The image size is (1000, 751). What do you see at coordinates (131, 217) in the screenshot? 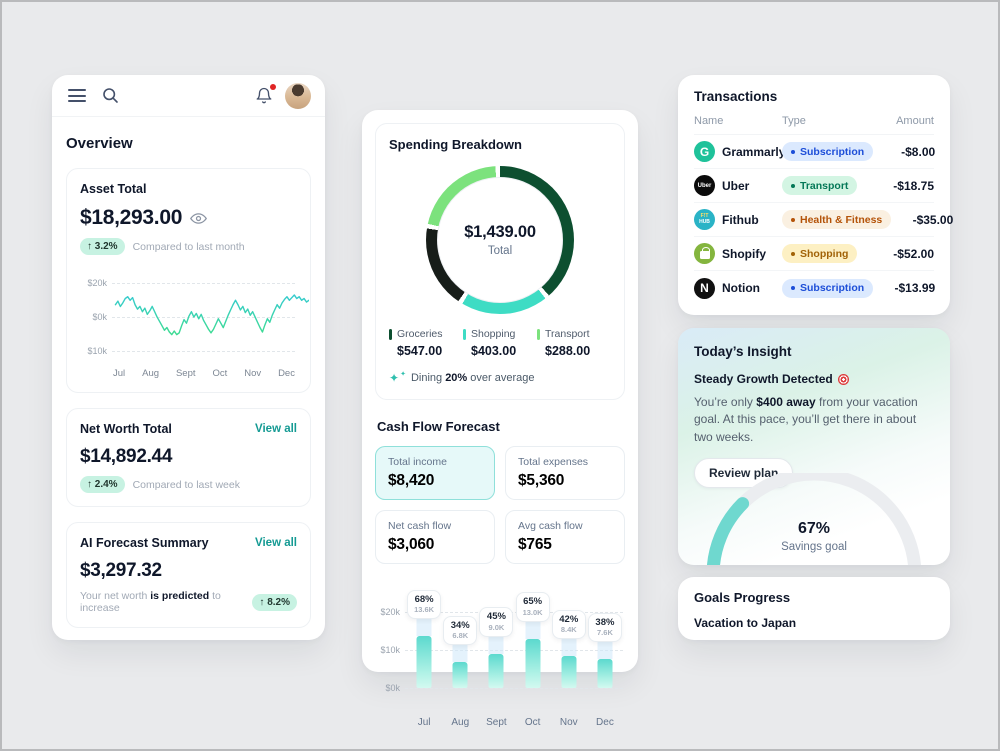
I see `asset-total-amount: $18,293.00` at bounding box center [131, 217].